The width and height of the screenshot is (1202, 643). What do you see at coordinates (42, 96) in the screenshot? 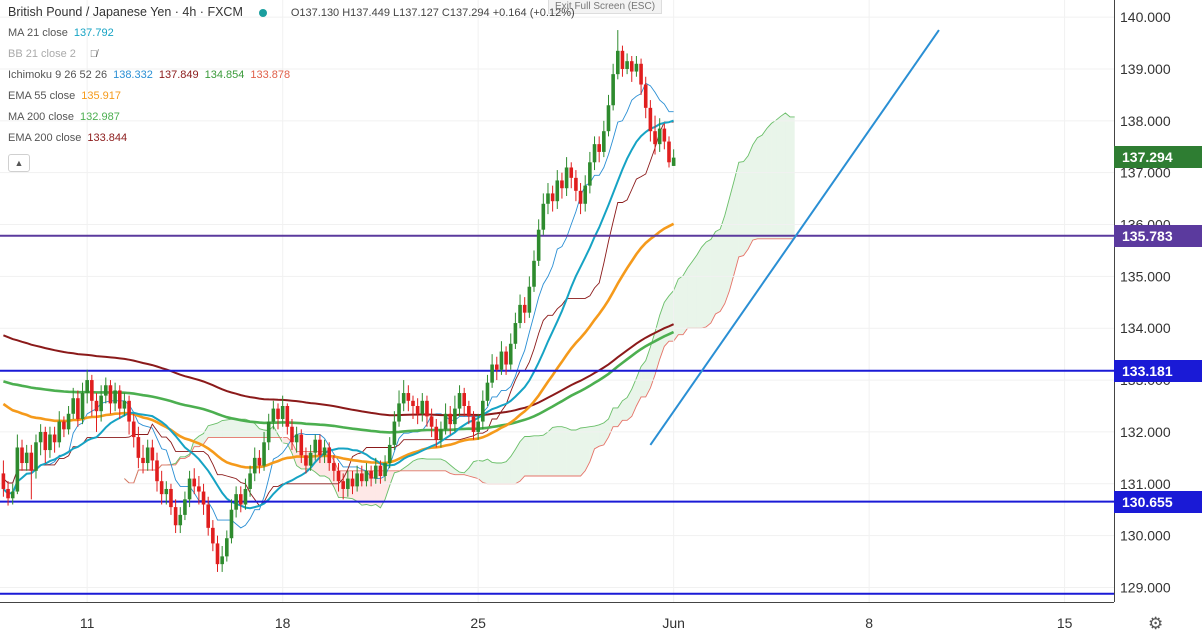
I see `indicator-label: EMA 55 close` at bounding box center [42, 96].